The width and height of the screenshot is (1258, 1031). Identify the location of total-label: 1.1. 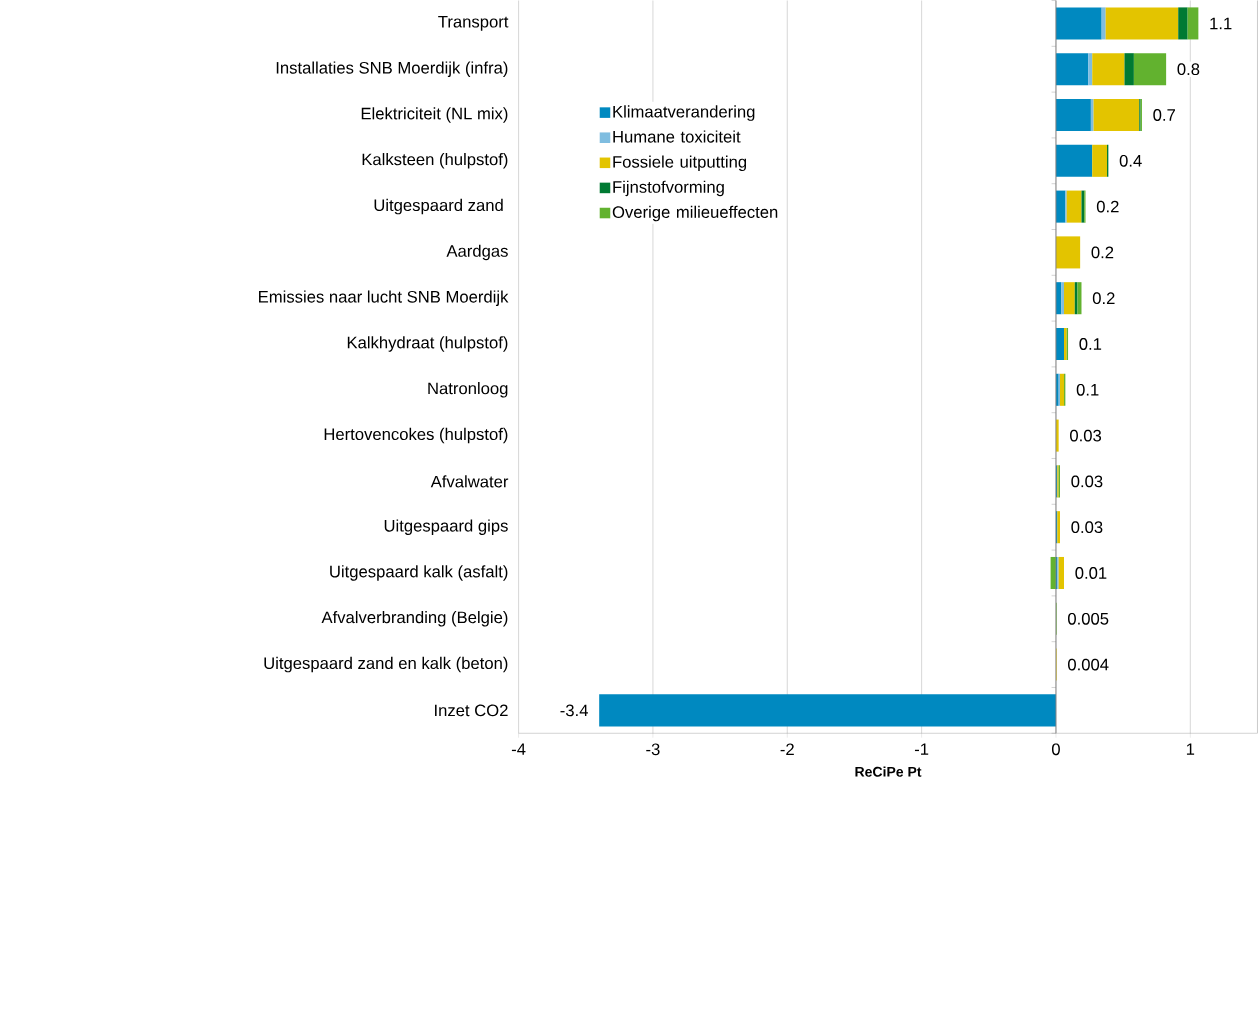
(1221, 23).